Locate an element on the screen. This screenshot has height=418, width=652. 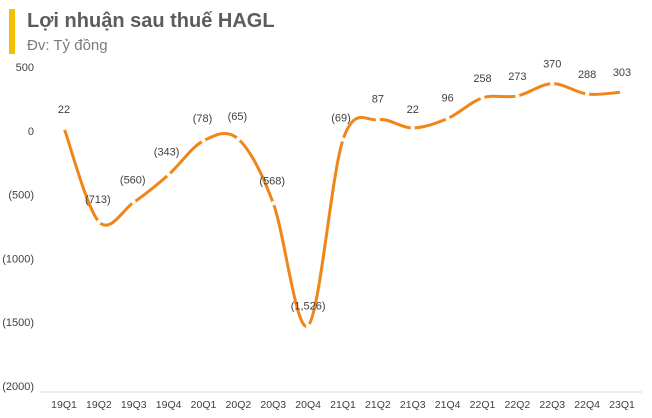
y-tick-label: (1000) is located at coordinates (18, 259).